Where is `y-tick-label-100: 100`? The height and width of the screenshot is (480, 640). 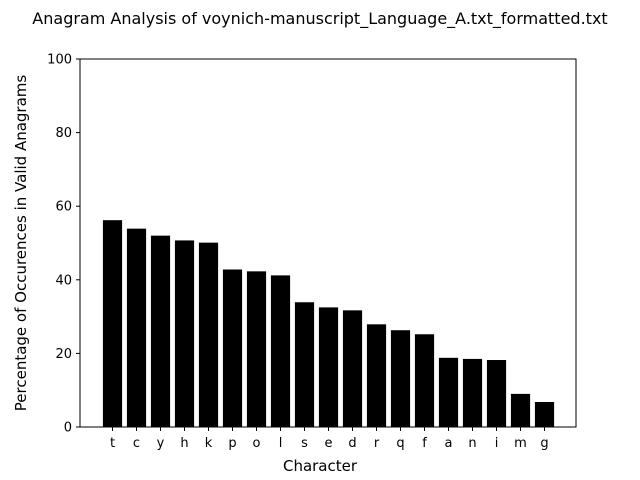
y-tick-label-100: 100 is located at coordinates (59, 60).